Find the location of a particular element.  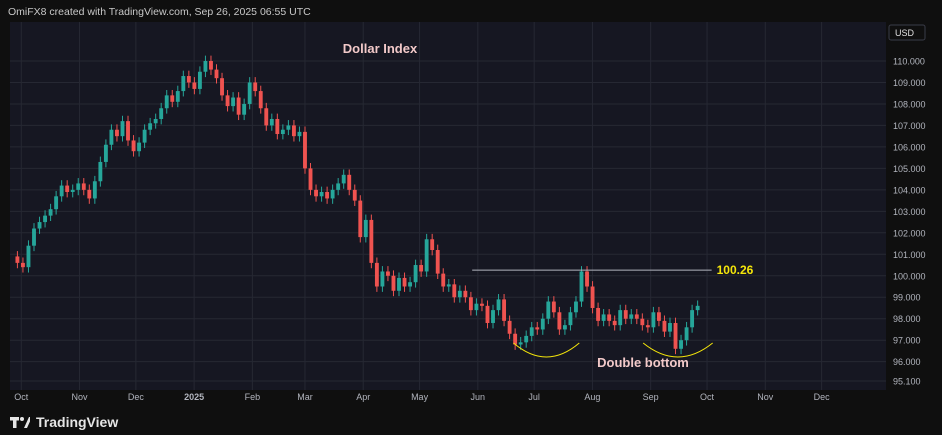

x-tick-label: Aug is located at coordinates (592, 397).